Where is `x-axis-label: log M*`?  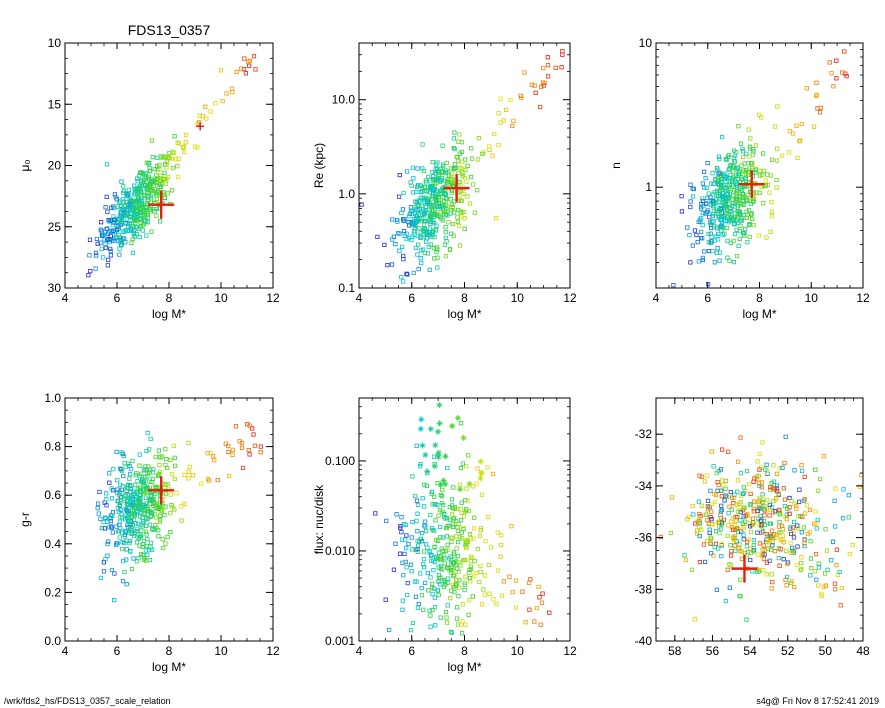
x-axis-label: log M* is located at coordinates (759, 314).